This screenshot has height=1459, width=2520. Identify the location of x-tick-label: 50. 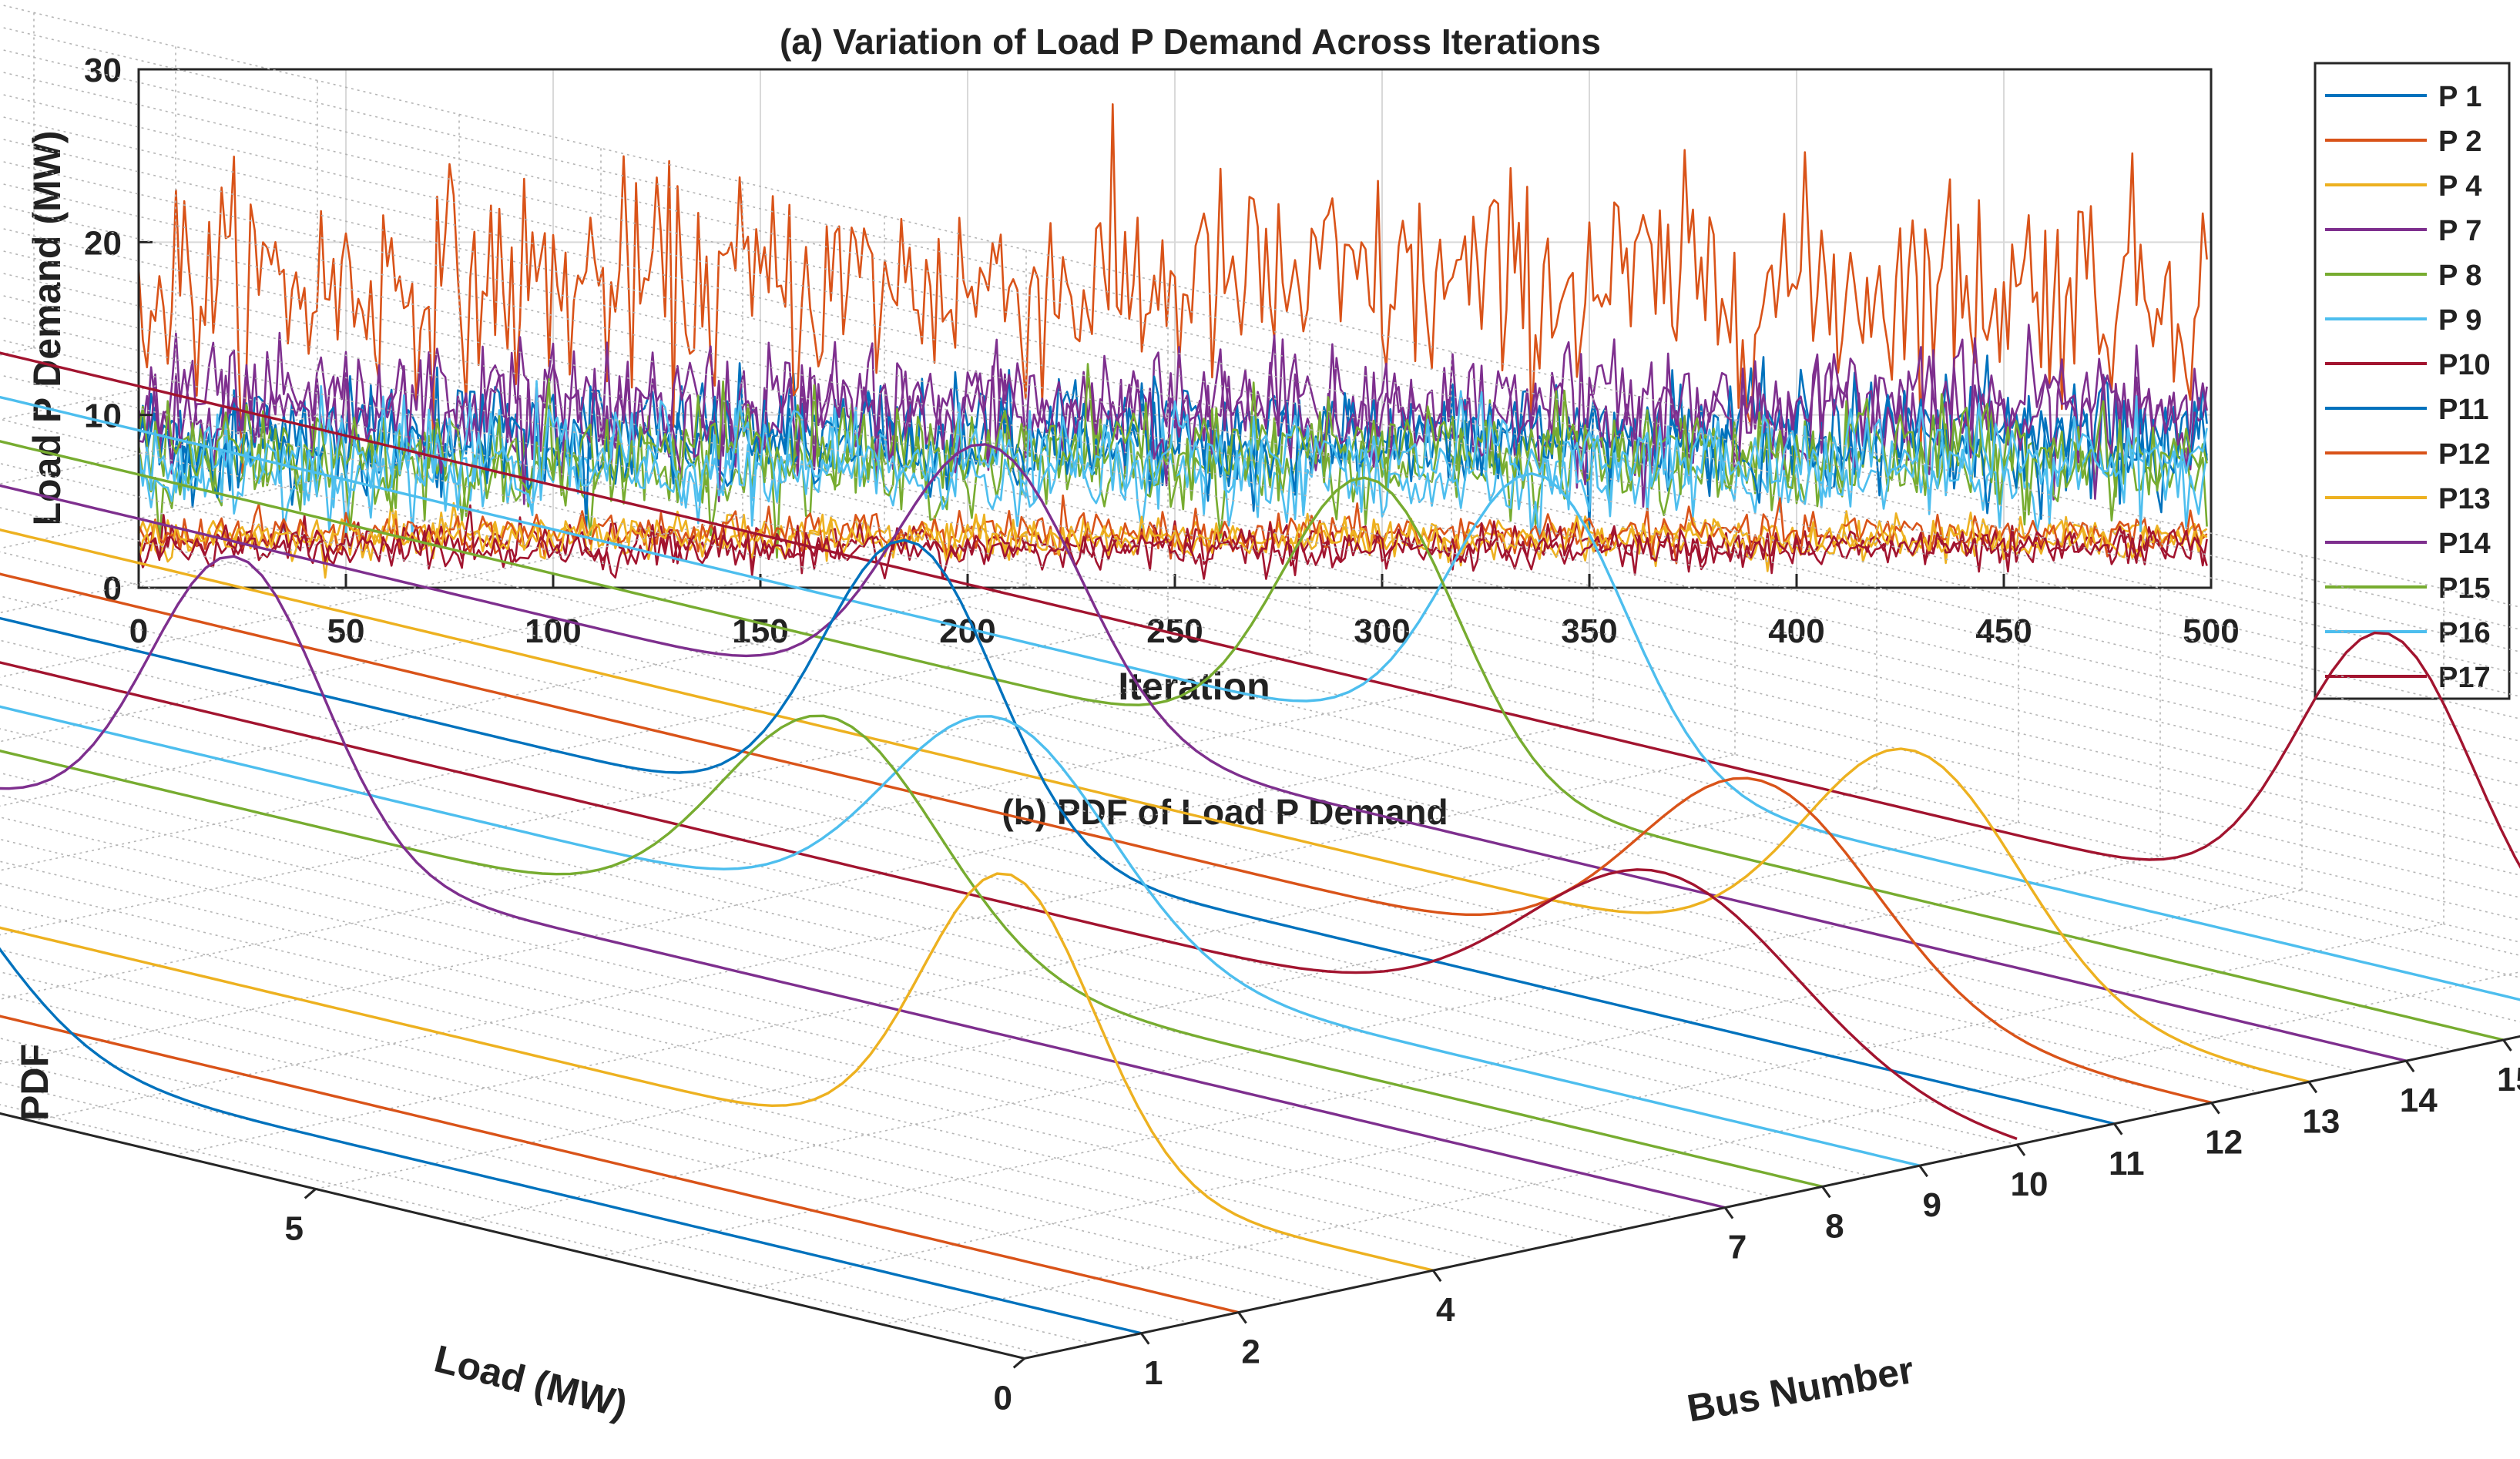
(346, 631).